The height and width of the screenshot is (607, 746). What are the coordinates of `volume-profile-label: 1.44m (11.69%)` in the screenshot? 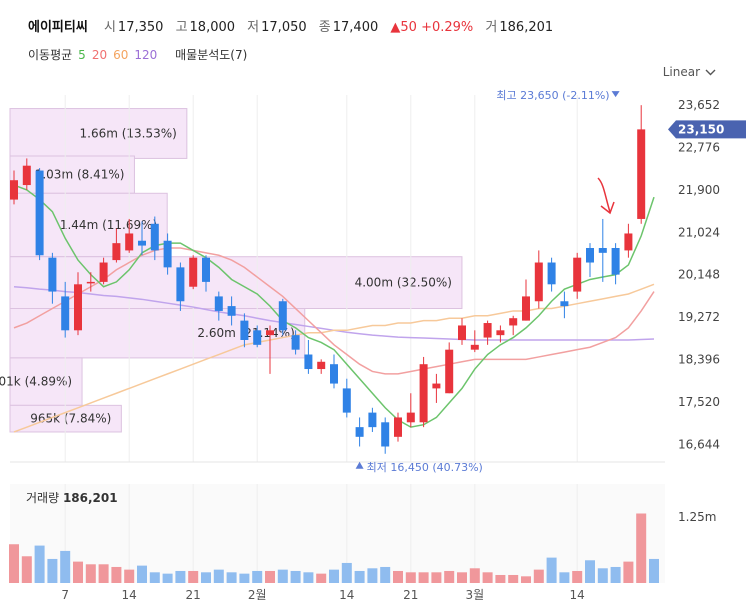 It's located at (108, 225).